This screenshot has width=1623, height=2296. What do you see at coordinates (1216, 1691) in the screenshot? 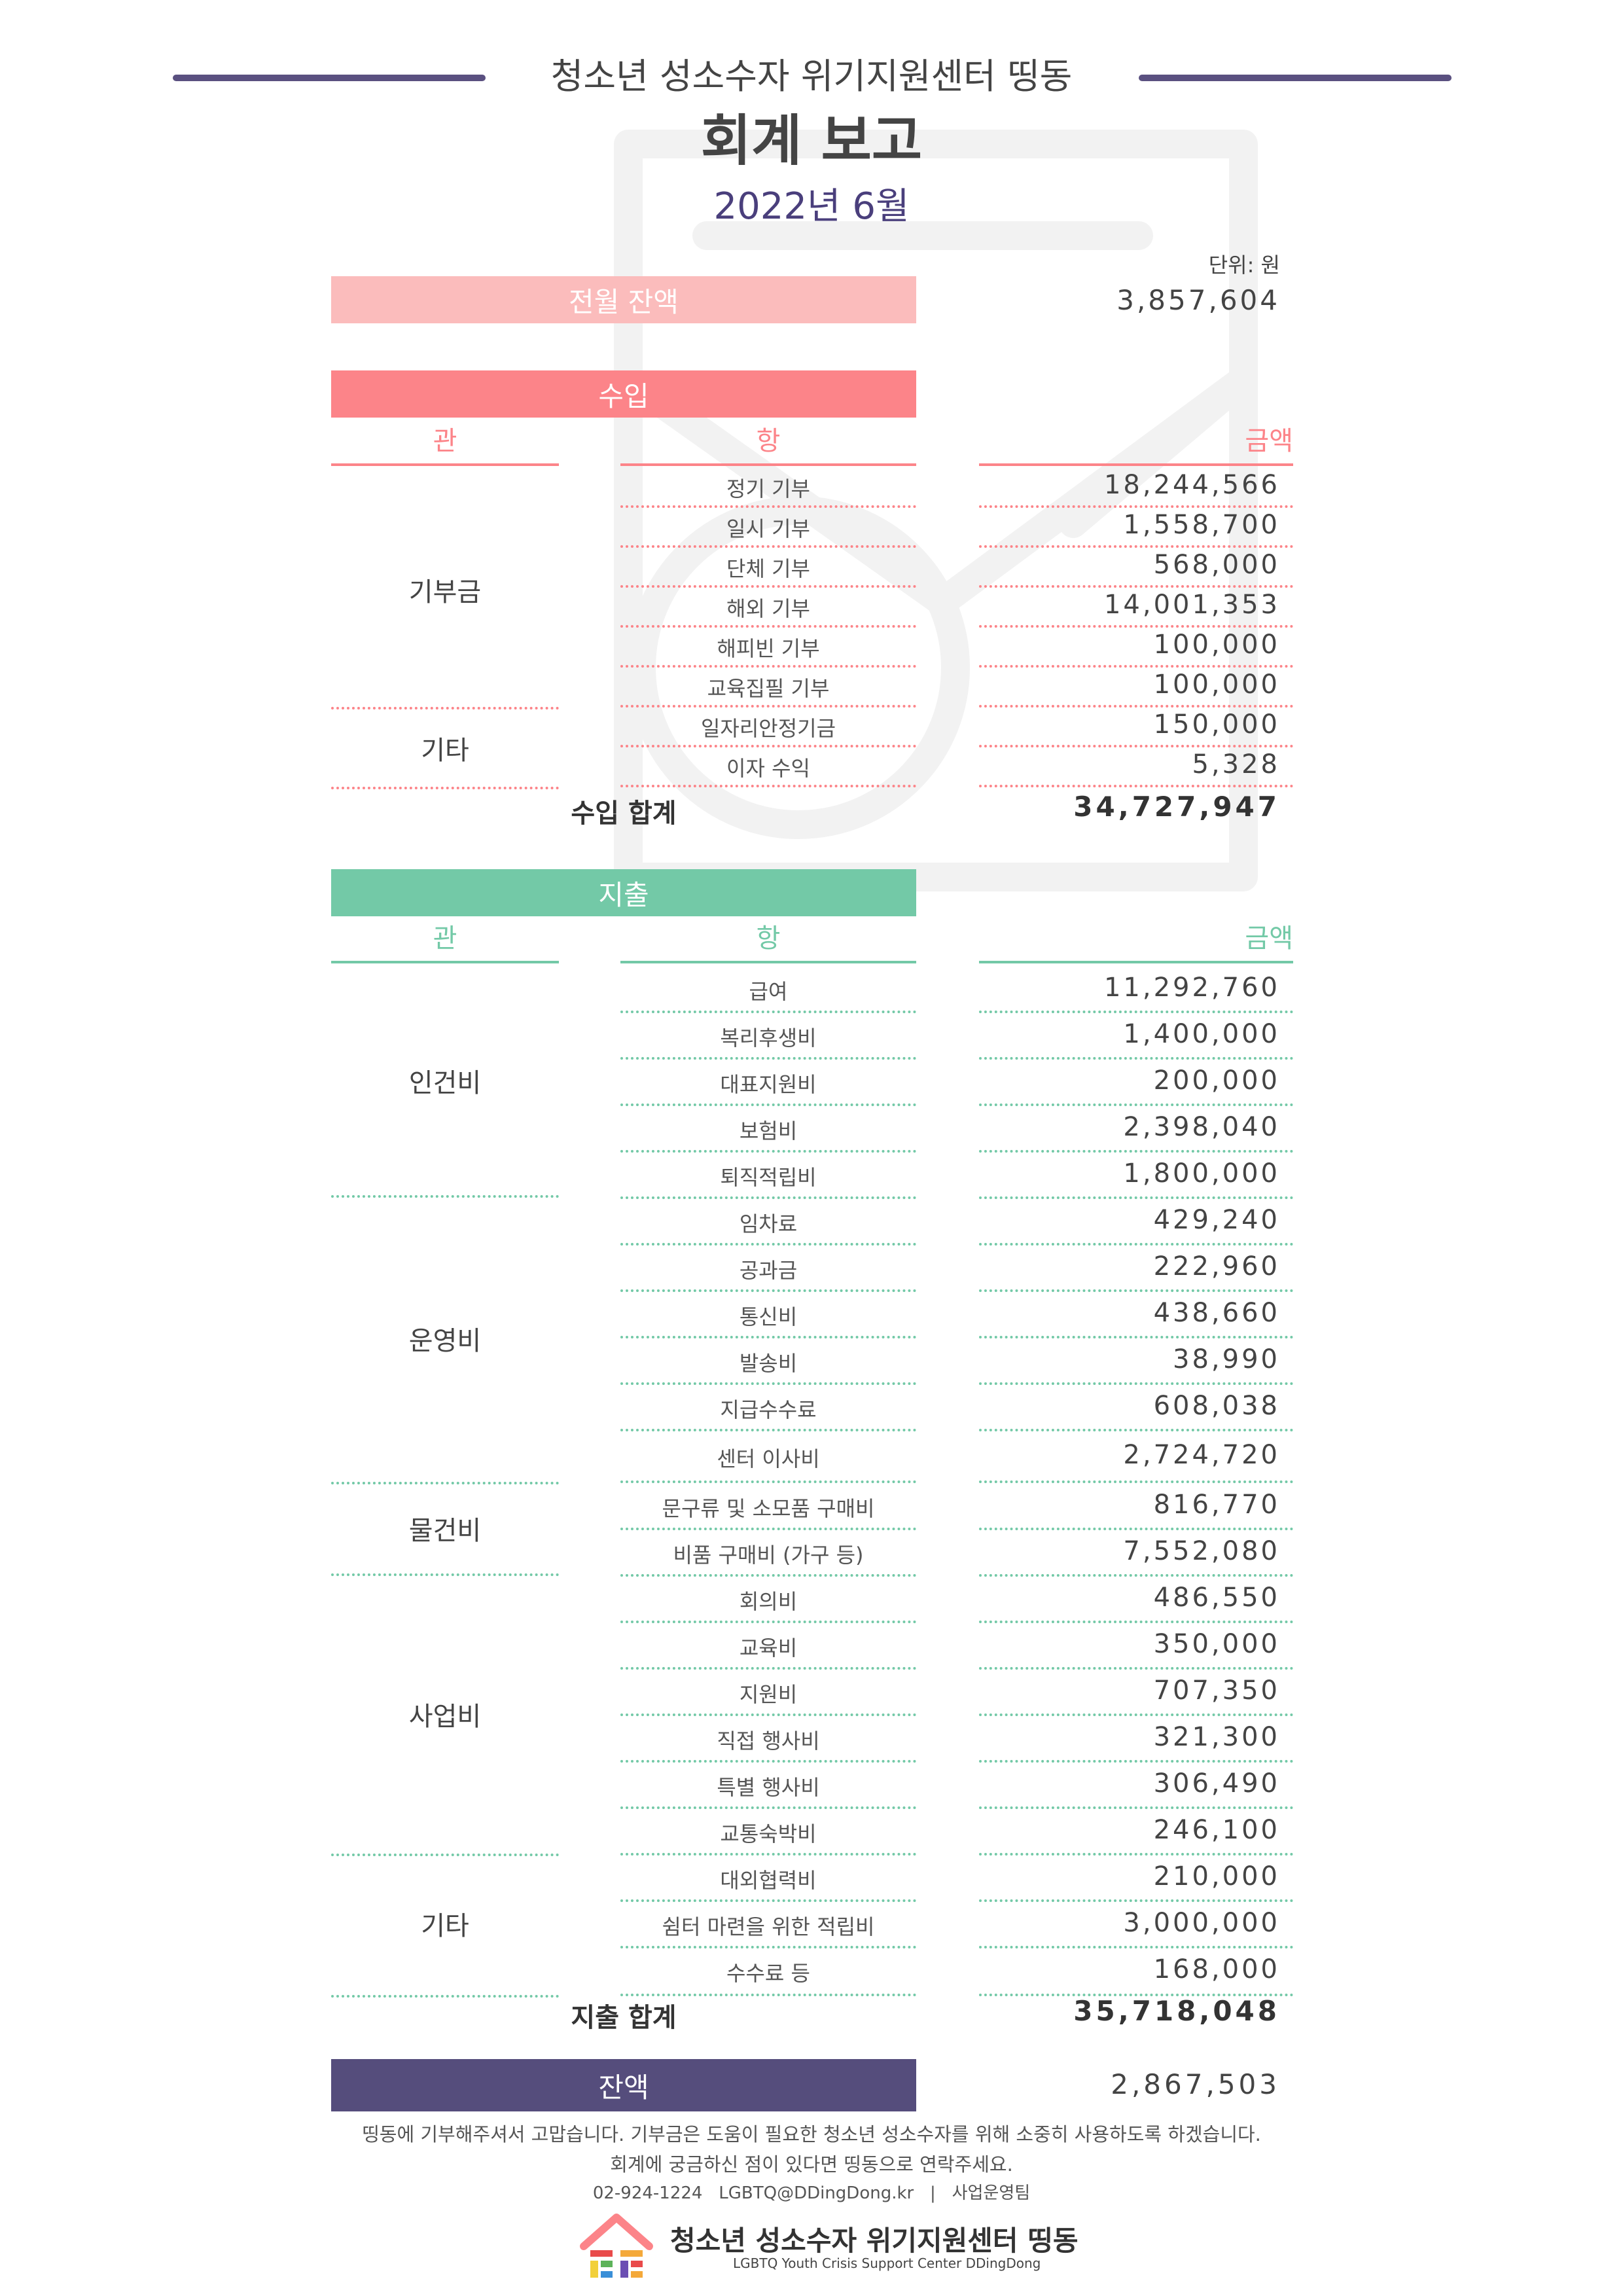
I see `expense-item-amount: 707,350` at bounding box center [1216, 1691].